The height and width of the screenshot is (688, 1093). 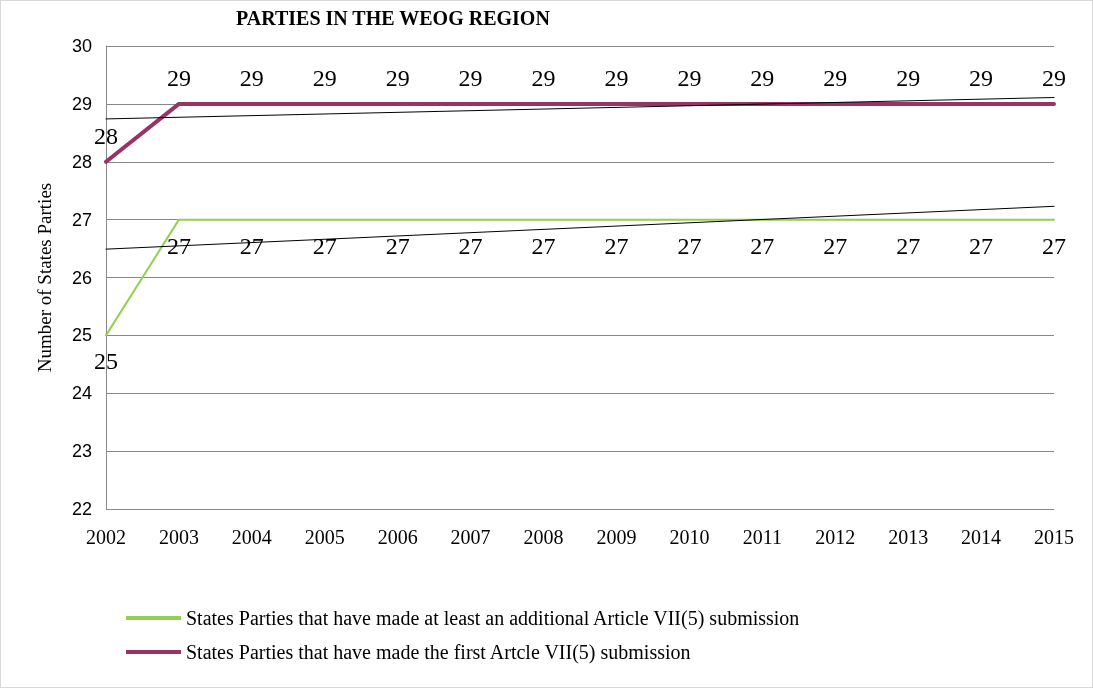 I want to click on y-tick-label: 30, so click(x=81, y=46).